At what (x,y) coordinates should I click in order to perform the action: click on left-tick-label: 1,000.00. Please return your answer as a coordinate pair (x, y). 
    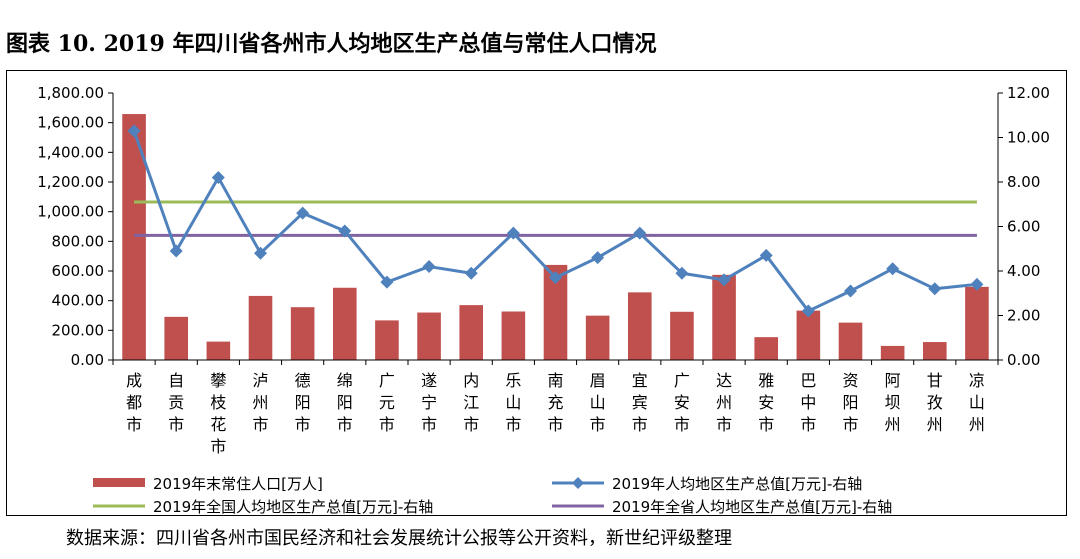
    Looking at the image, I should click on (70, 212).